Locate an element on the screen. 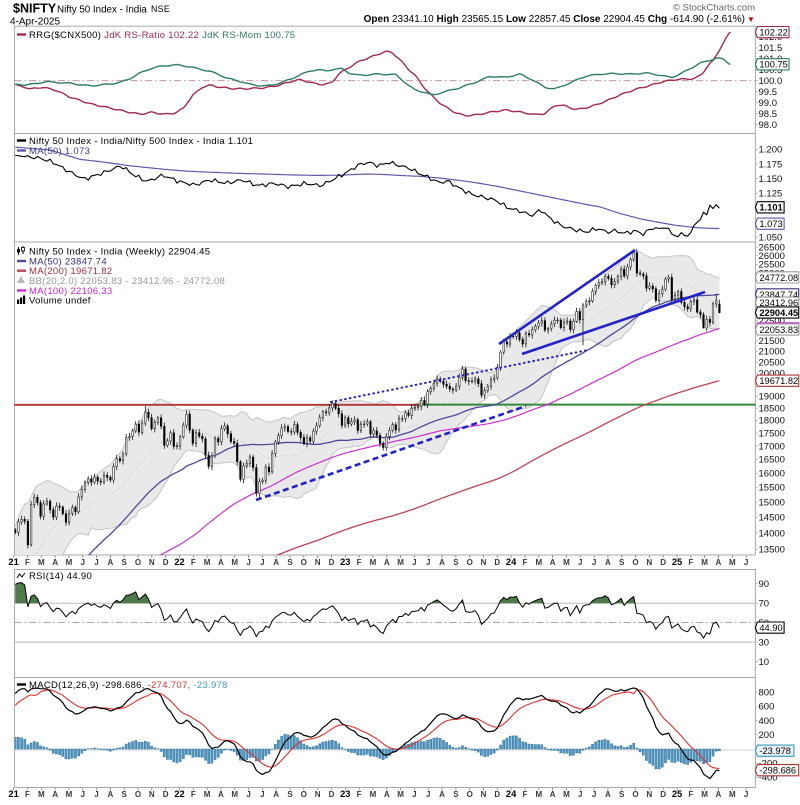 The width and height of the screenshot is (800, 805). svg-text: 70 is located at coordinates (764, 604).